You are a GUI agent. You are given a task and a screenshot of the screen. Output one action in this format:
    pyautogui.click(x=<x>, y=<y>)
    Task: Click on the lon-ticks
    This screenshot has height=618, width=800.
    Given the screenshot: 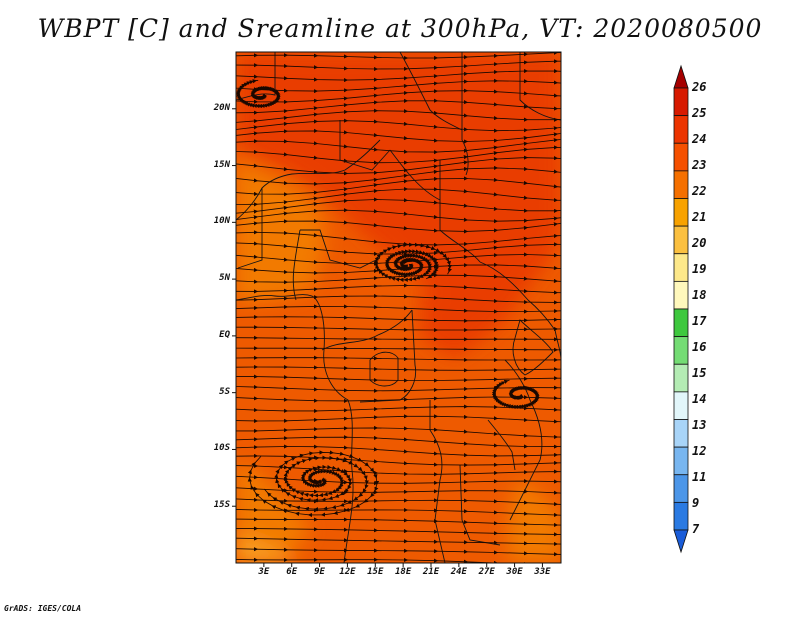 What is the action you would take?
    pyautogui.click(x=403, y=565)
    